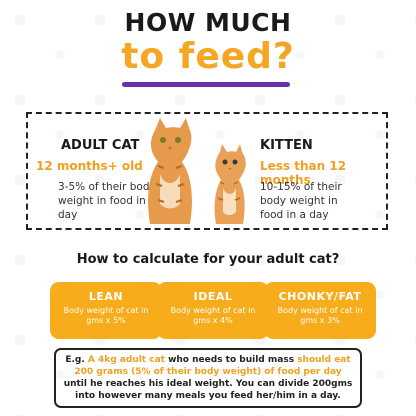  Describe the element at coordinates (208, 56) in the screenshot. I see `title-line-2: to feed?` at that location.